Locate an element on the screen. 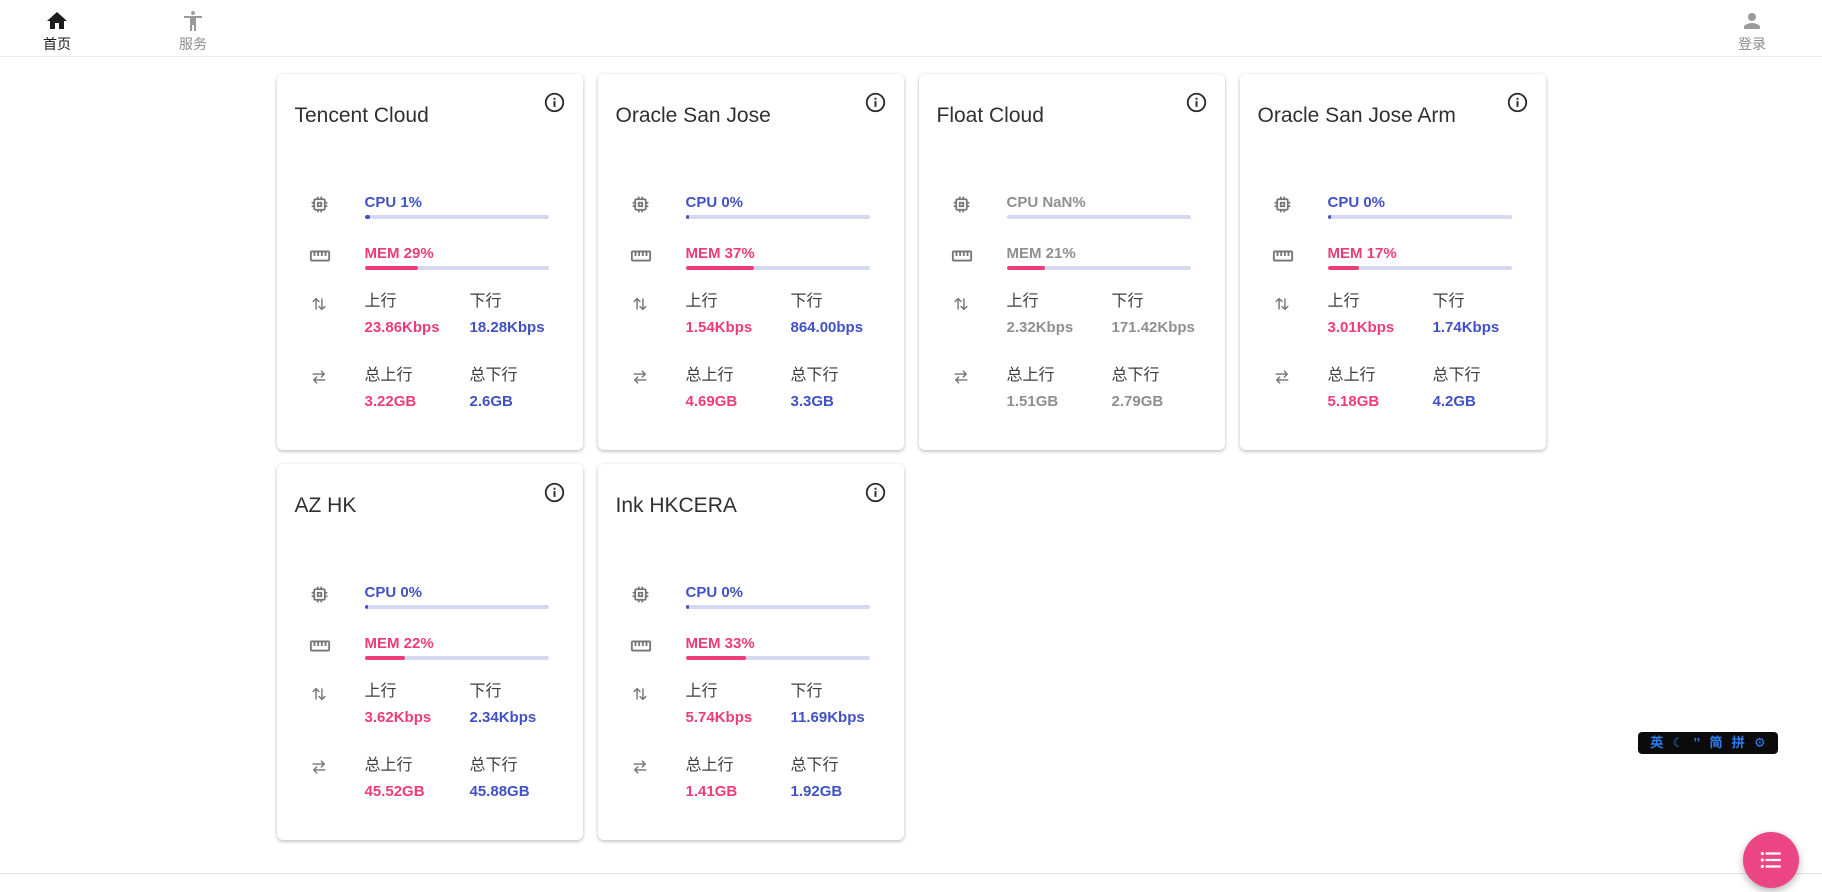 This screenshot has height=892, width=1822. network-speed-row: 上行 3.01Kbps 下行 1.74Kbps is located at coordinates (1393, 314).